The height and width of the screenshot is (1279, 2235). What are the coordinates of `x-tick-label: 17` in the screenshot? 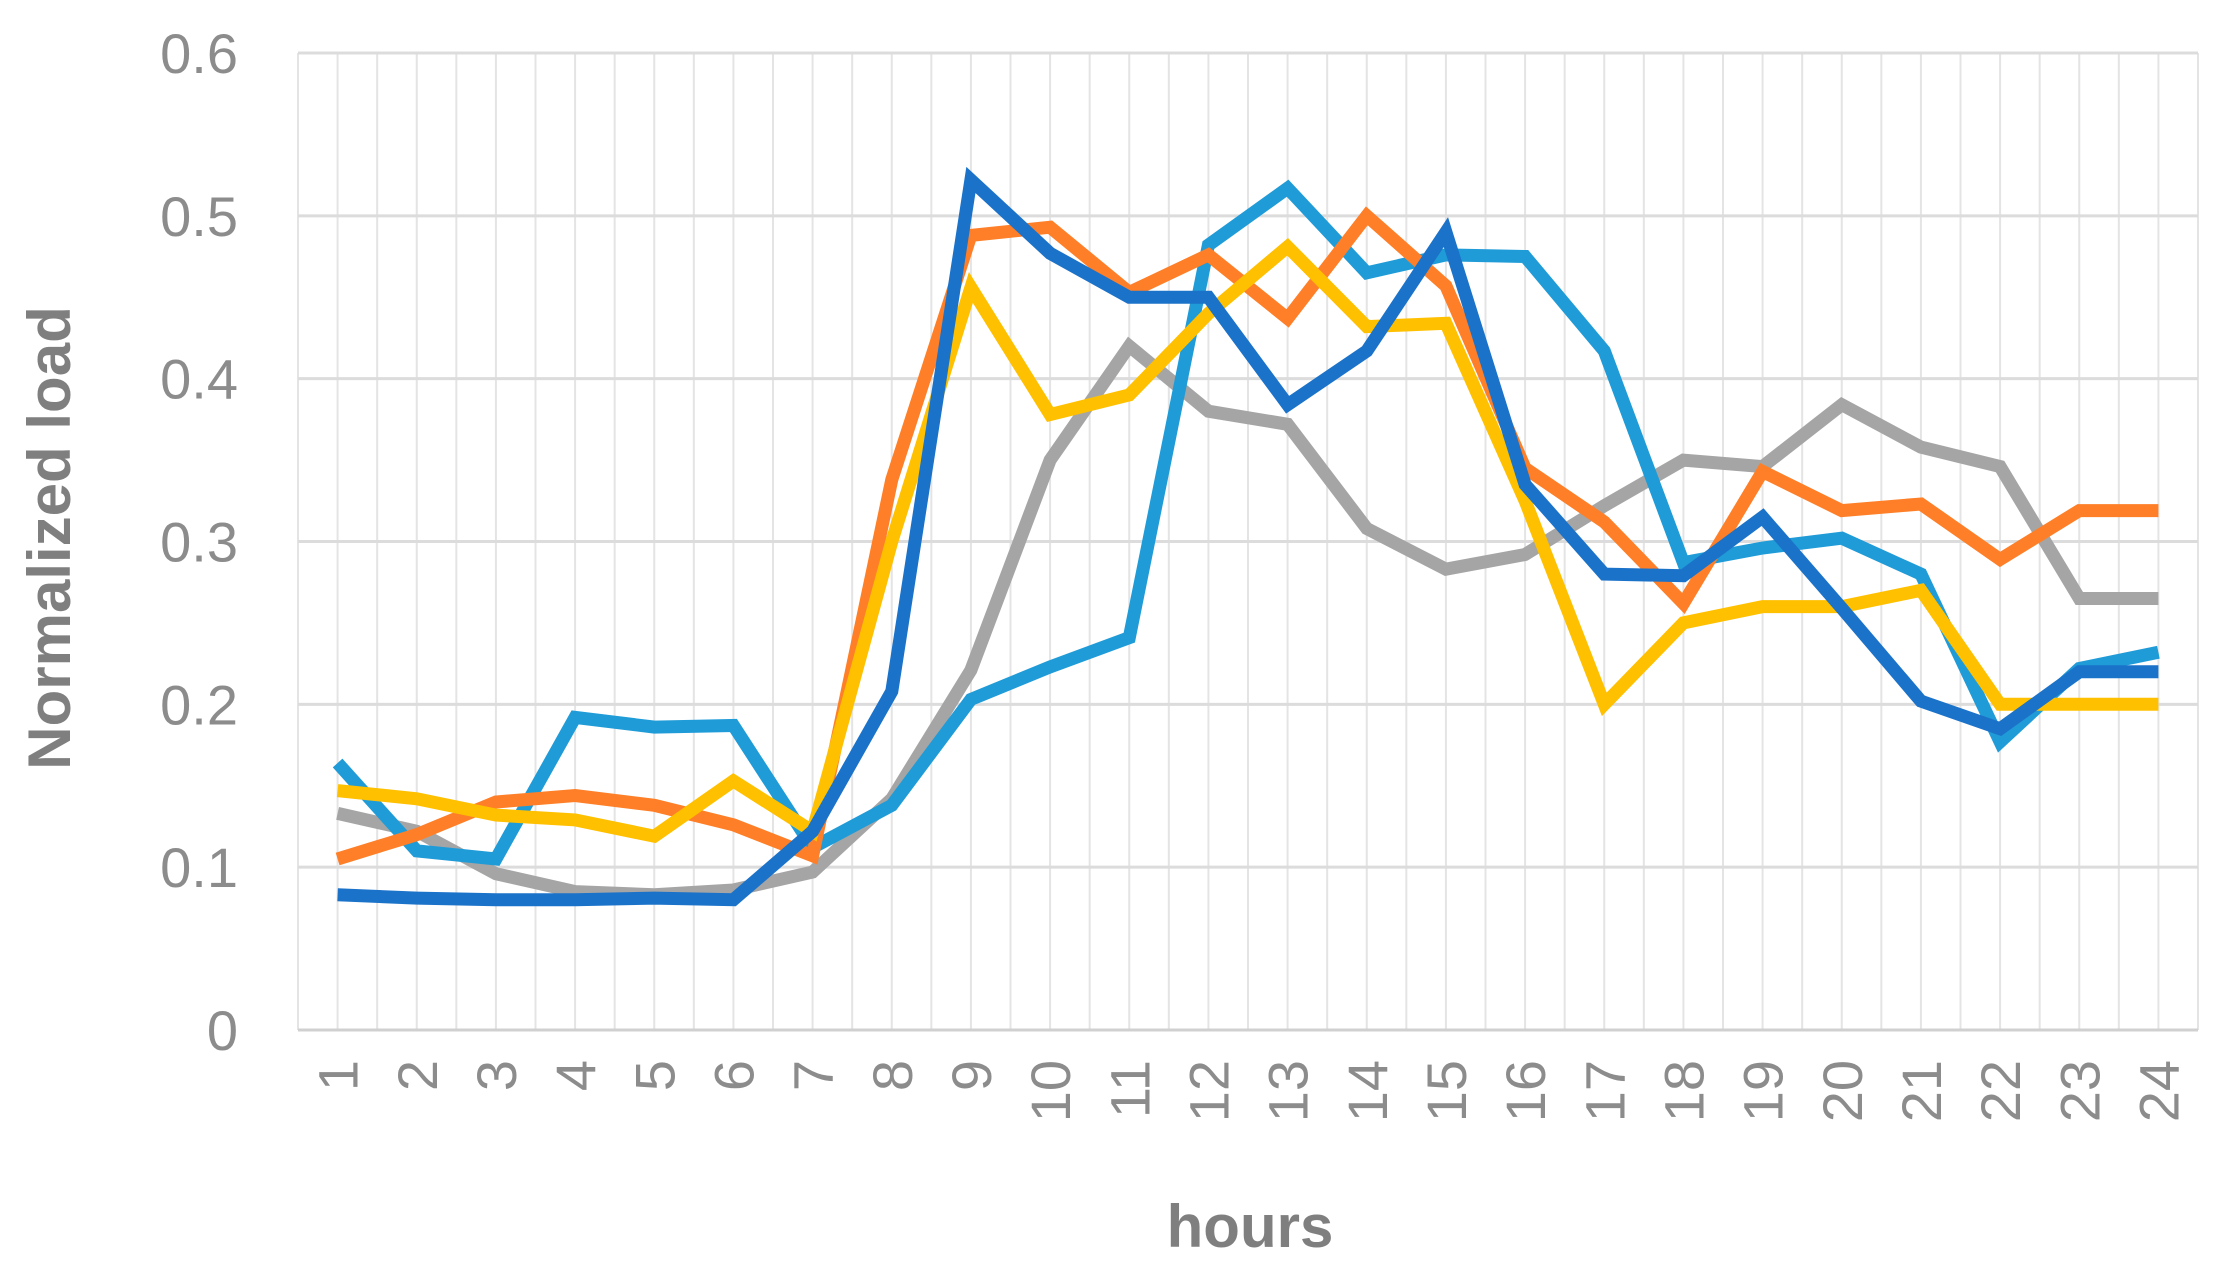 It's located at (1604, 1091).